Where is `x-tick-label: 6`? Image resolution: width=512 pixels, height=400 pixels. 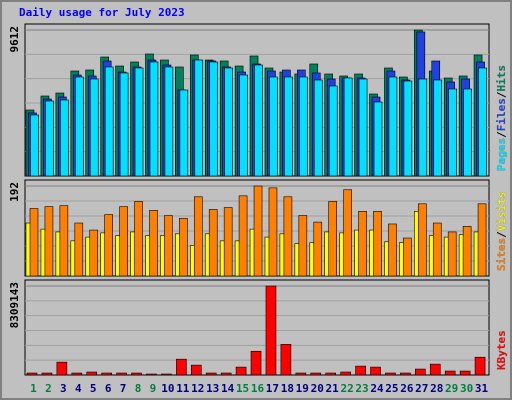
x-tick-label: 6 is located at coordinates (108, 388).